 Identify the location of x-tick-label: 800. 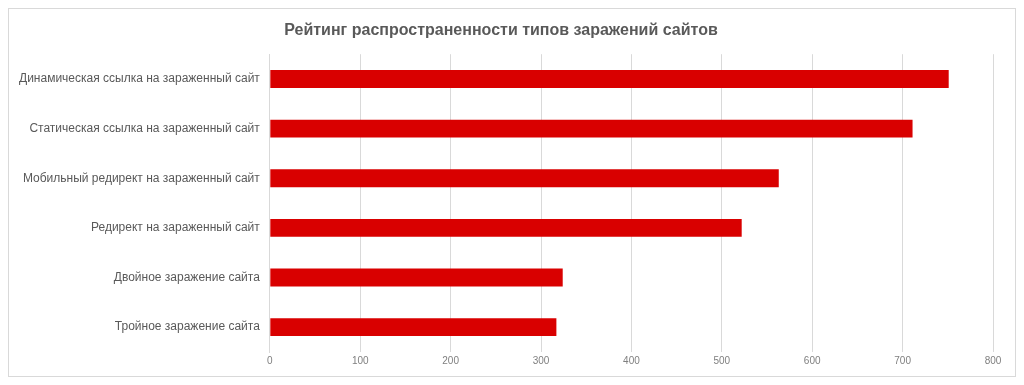
(993, 360).